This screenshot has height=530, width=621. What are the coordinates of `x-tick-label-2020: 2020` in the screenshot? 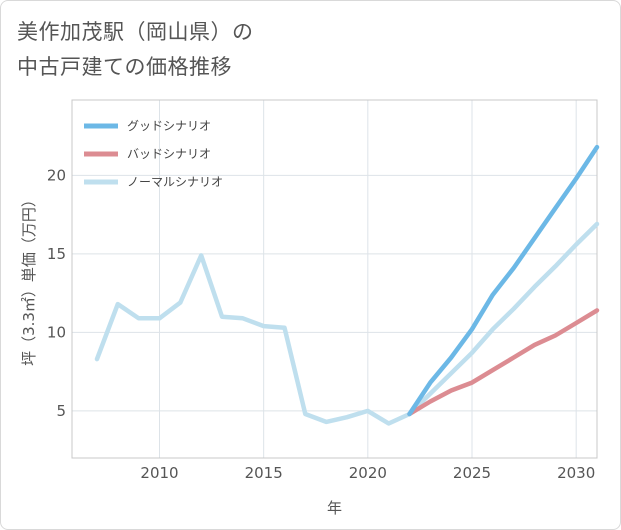 It's located at (368, 473).